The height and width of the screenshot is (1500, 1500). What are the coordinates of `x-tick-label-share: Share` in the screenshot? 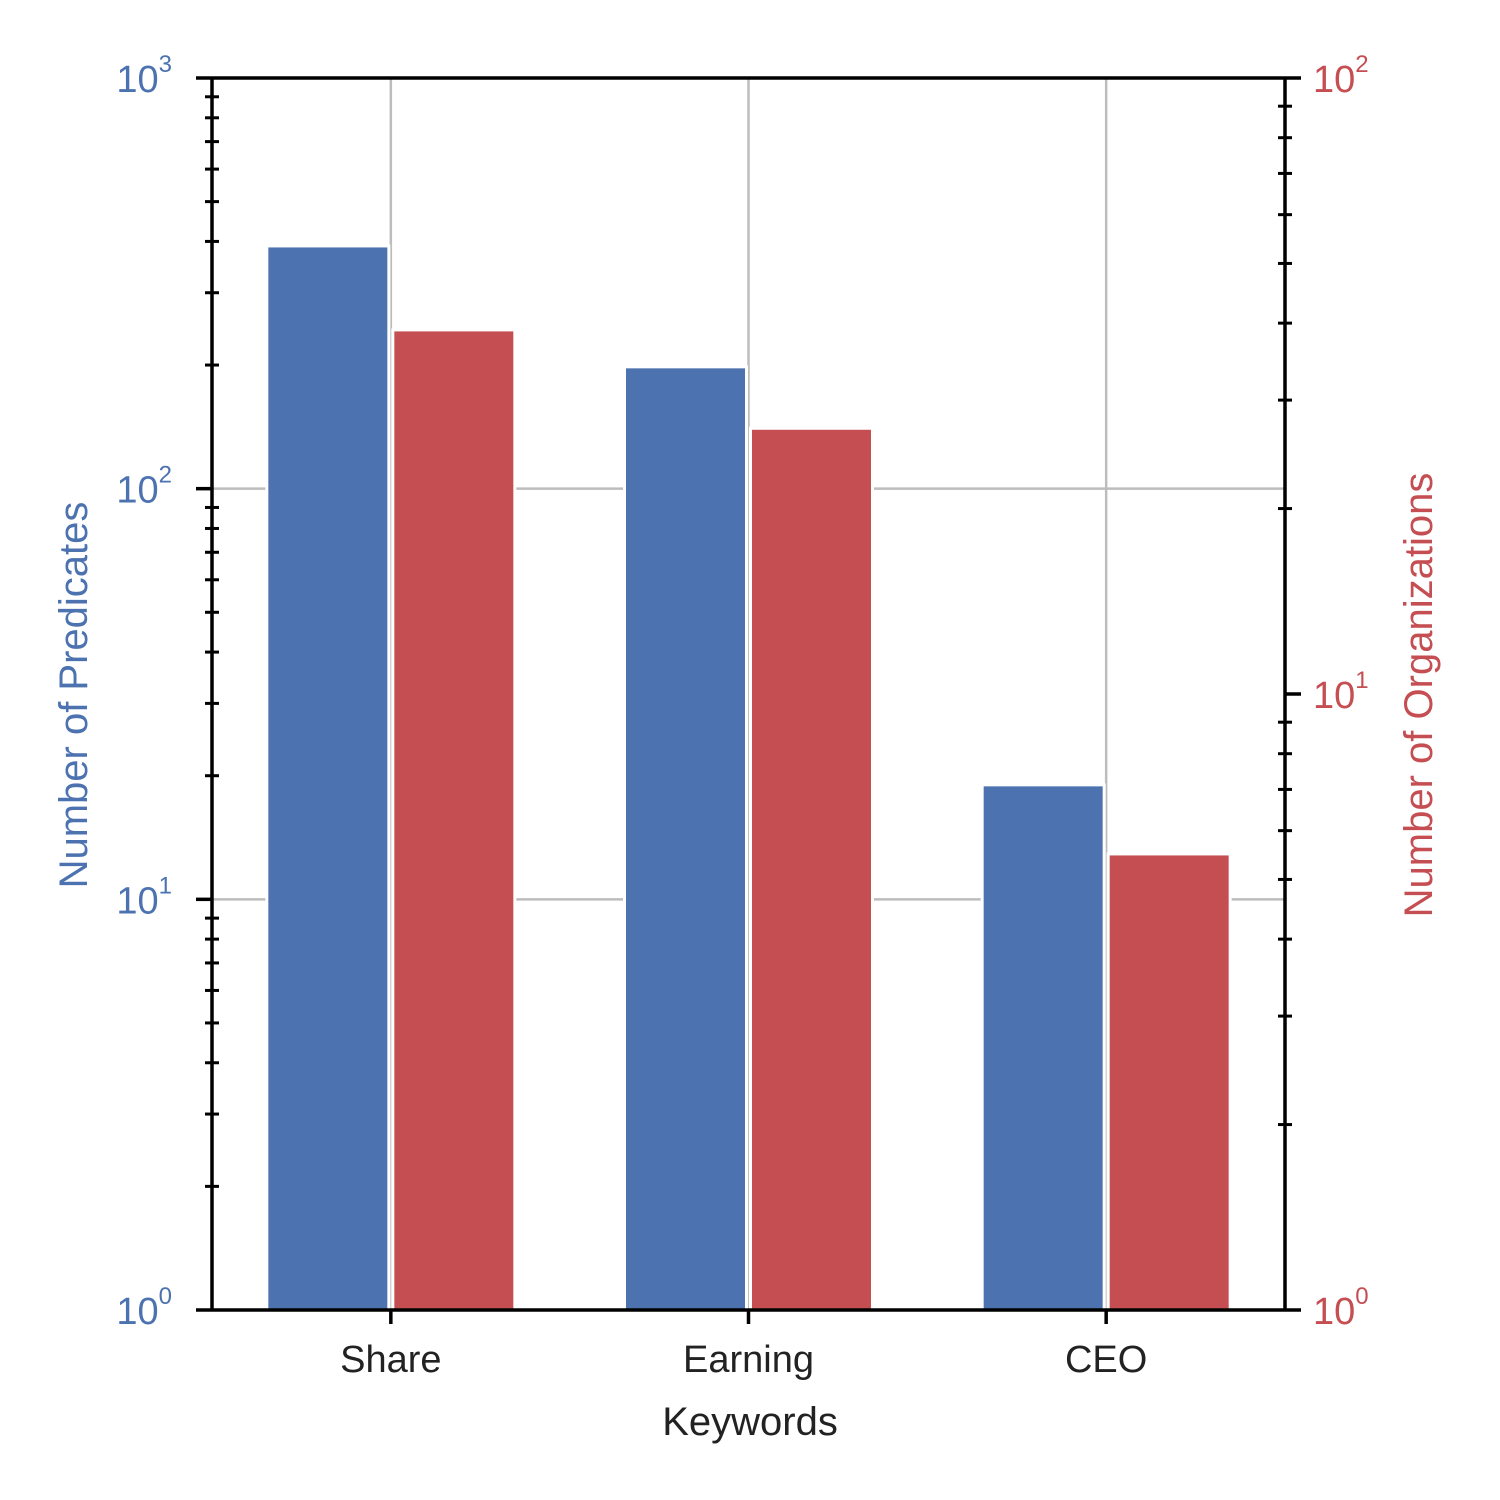 It's located at (390, 1360).